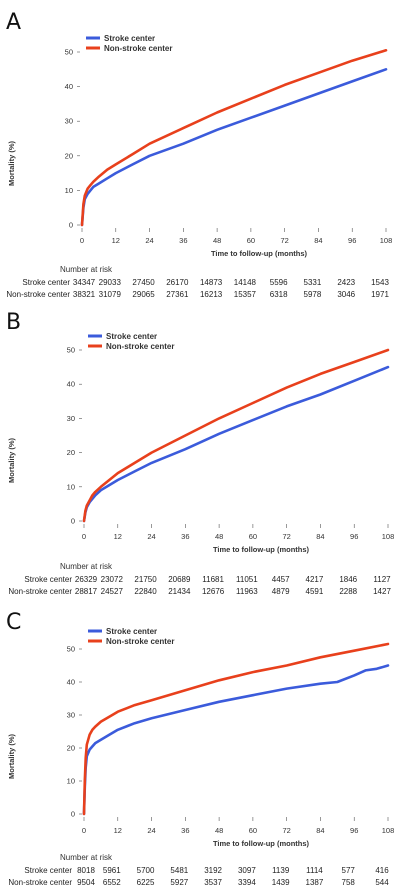 The height and width of the screenshot is (892, 405). Describe the element at coordinates (143, 294) in the screenshot. I see `risk-value: 29065` at that location.